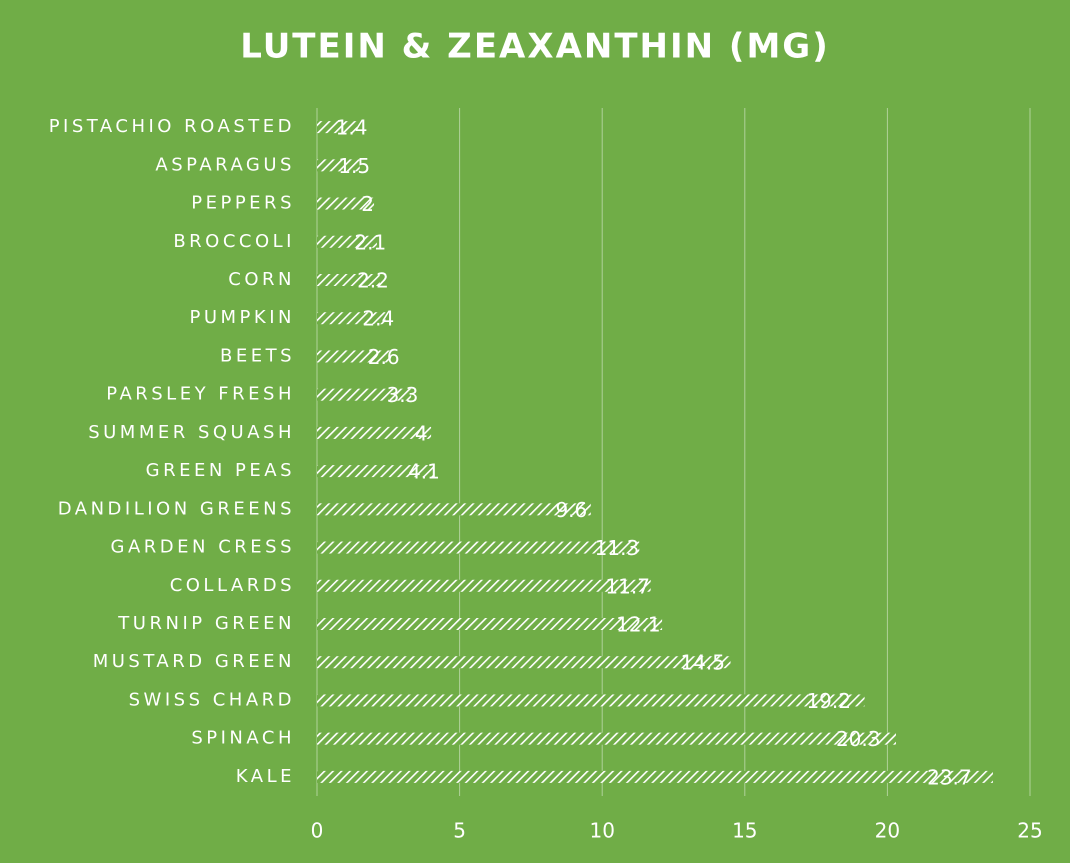 The image size is (1070, 863). What do you see at coordinates (265, 776) in the screenshot?
I see `y-tick-label: KALE` at bounding box center [265, 776].